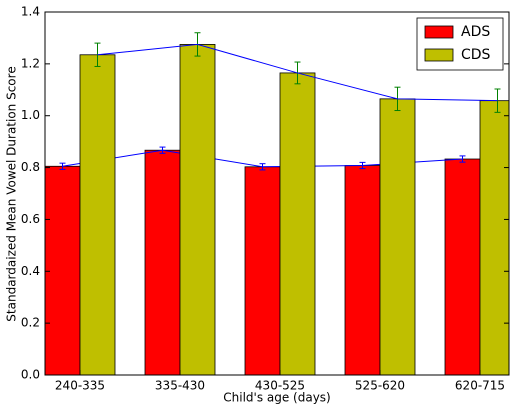 This screenshot has width=510, height=413. I want to click on y-tick-label: 0.2, so click(30, 323).